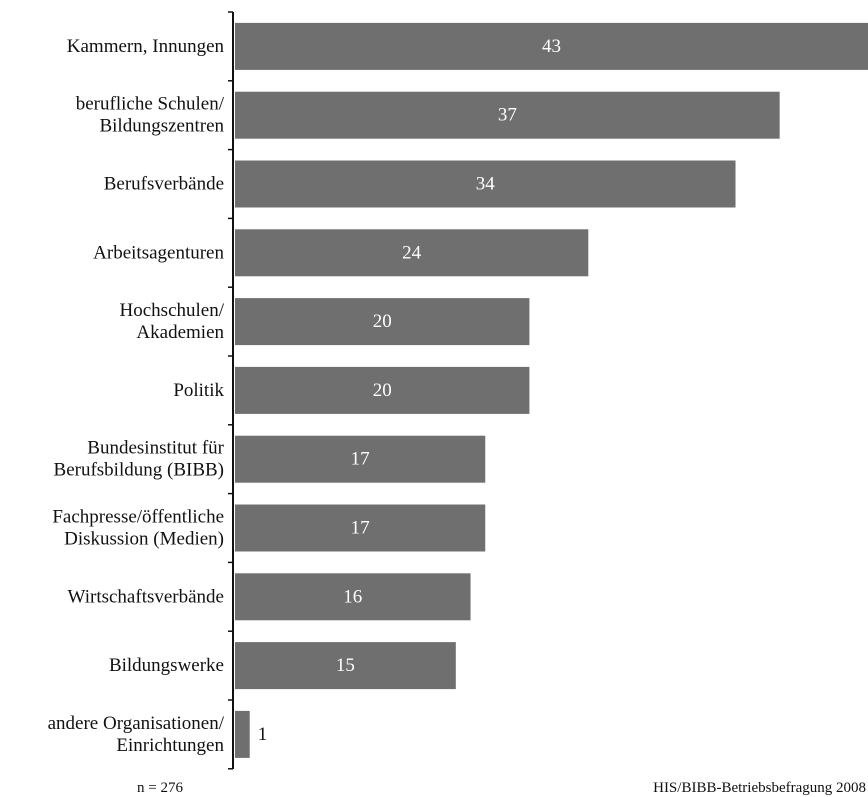 The height and width of the screenshot is (797, 868). I want to click on bar, so click(242, 734).